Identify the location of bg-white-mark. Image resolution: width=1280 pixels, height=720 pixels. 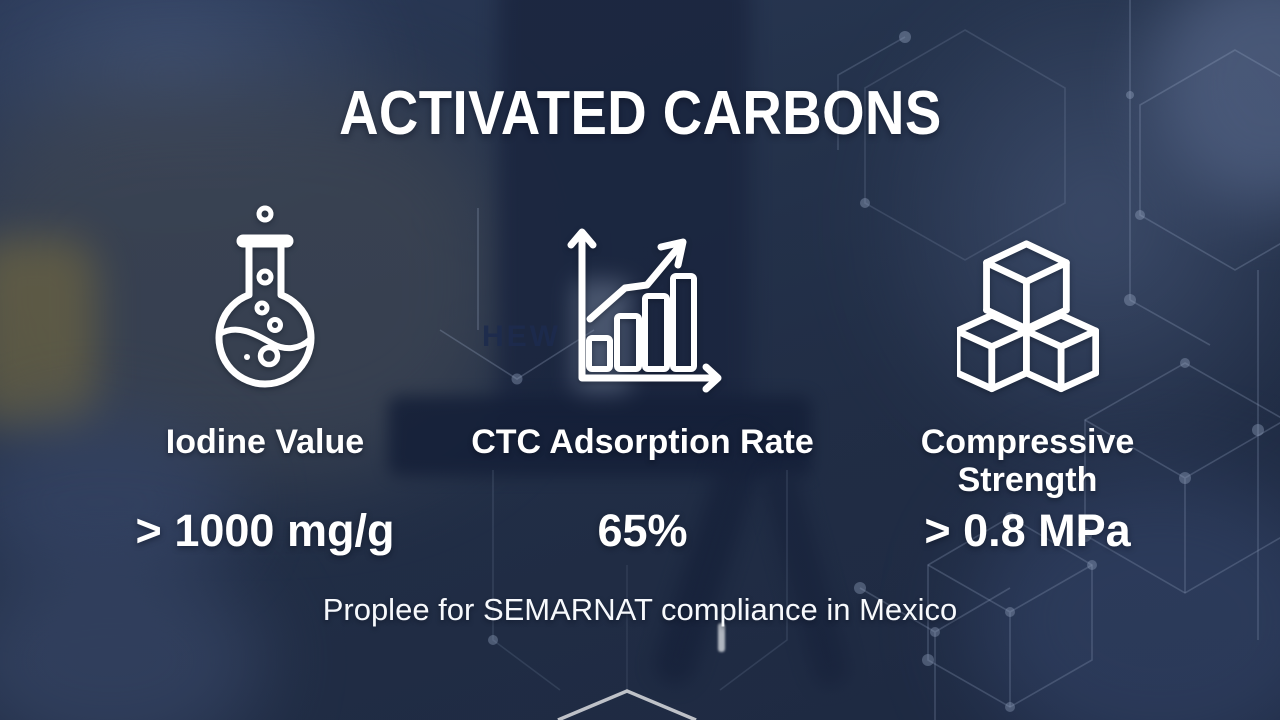
(721, 637).